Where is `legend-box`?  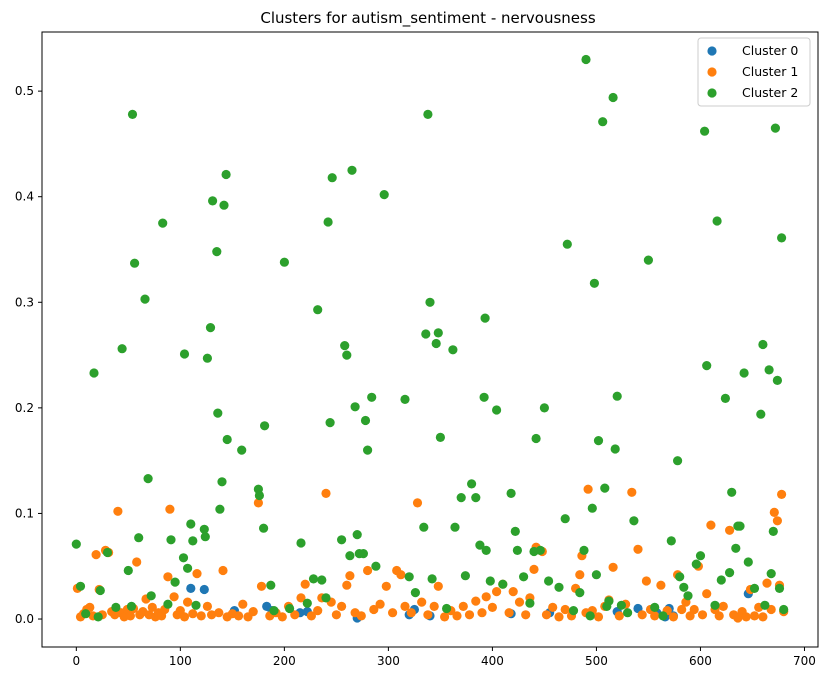
legend-box is located at coordinates (754, 72).